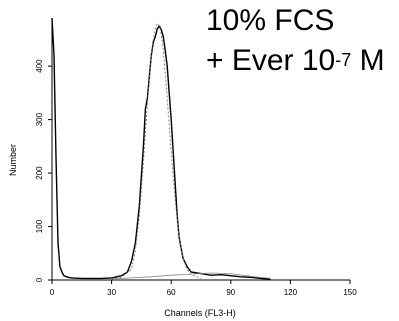  I want to click on x-tick-label: 150, so click(350, 292).